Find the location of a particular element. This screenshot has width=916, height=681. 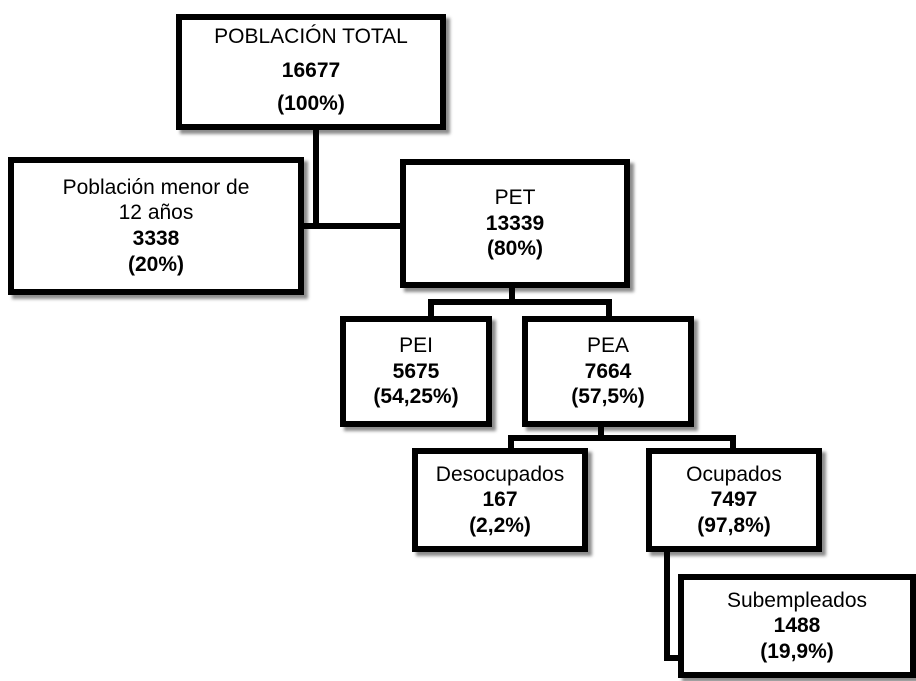

ocupados-percent: (97,8%) is located at coordinates (734, 525).